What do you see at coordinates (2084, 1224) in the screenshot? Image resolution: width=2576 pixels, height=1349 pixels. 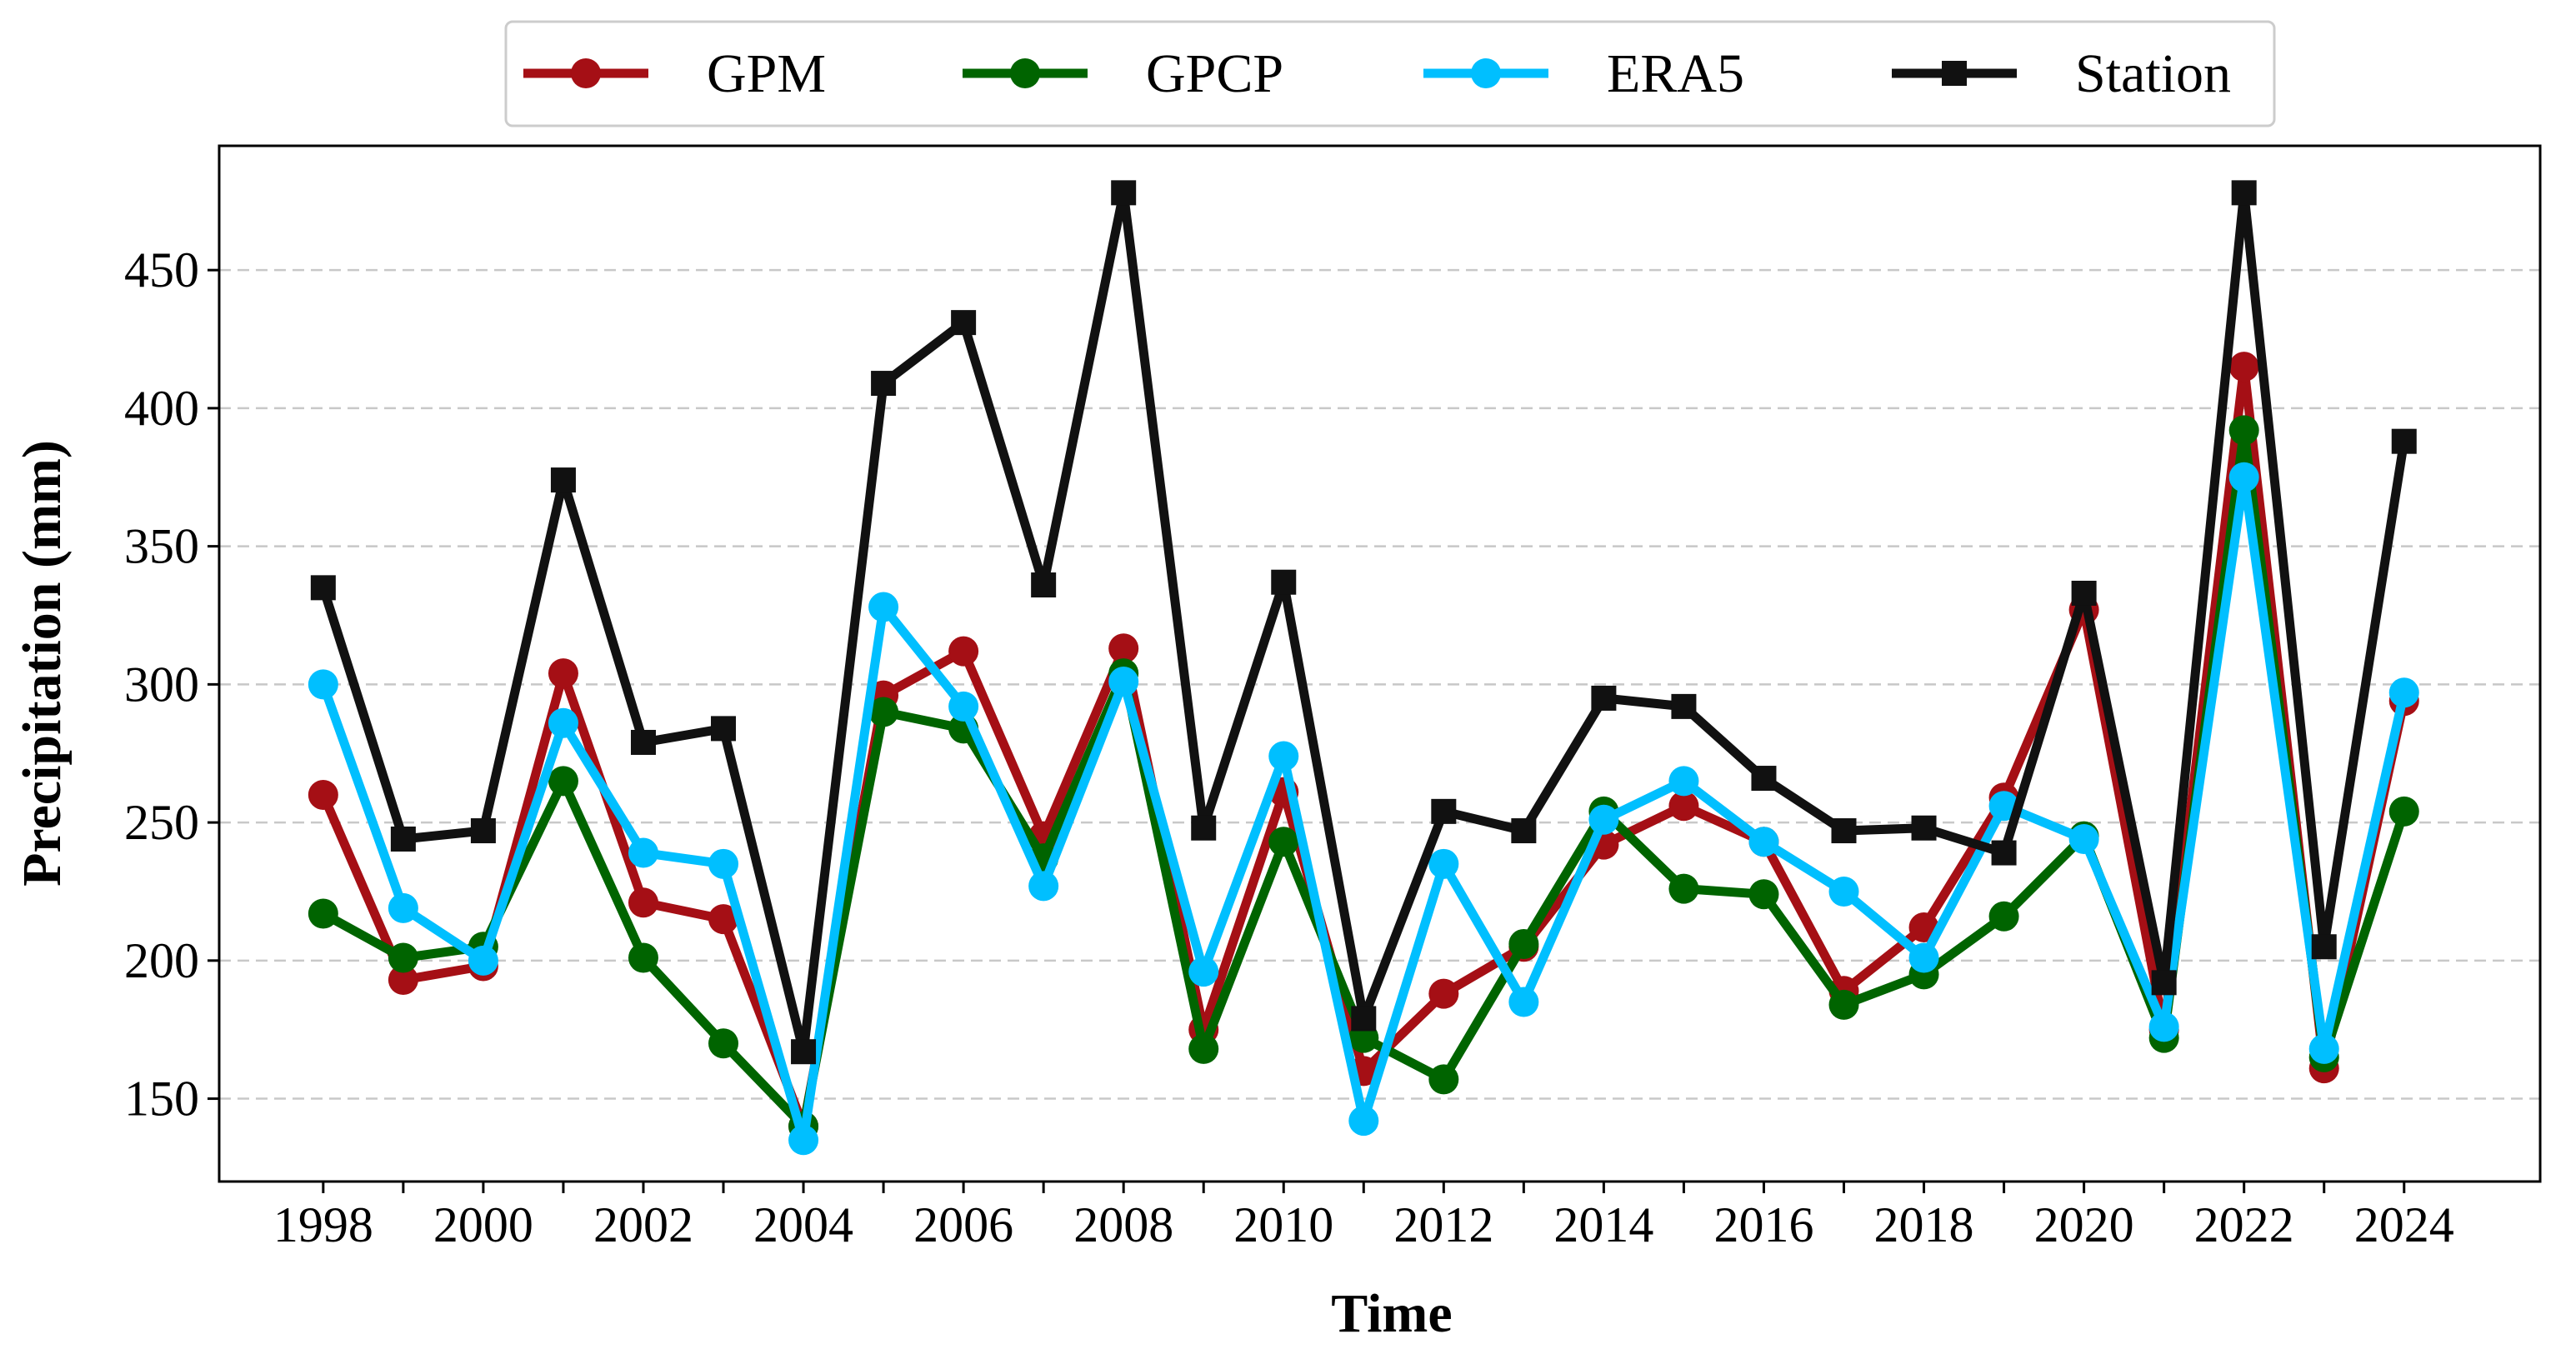 I see `x-tick-label: 2020` at bounding box center [2084, 1224].